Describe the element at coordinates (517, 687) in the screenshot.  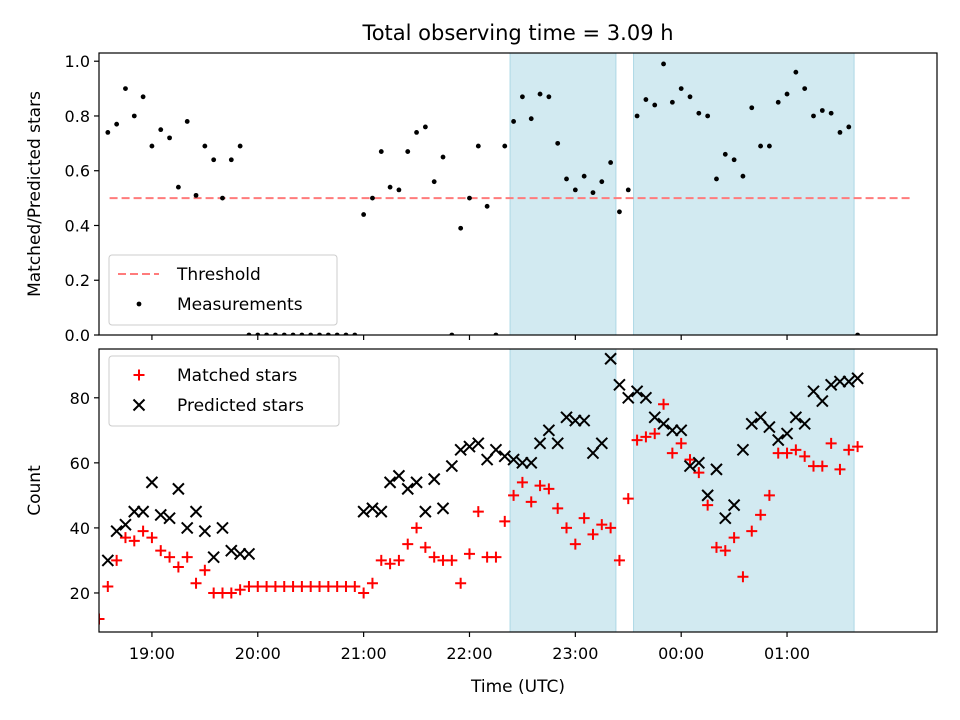
I see `x-axis-label: Time (UTC)` at that location.